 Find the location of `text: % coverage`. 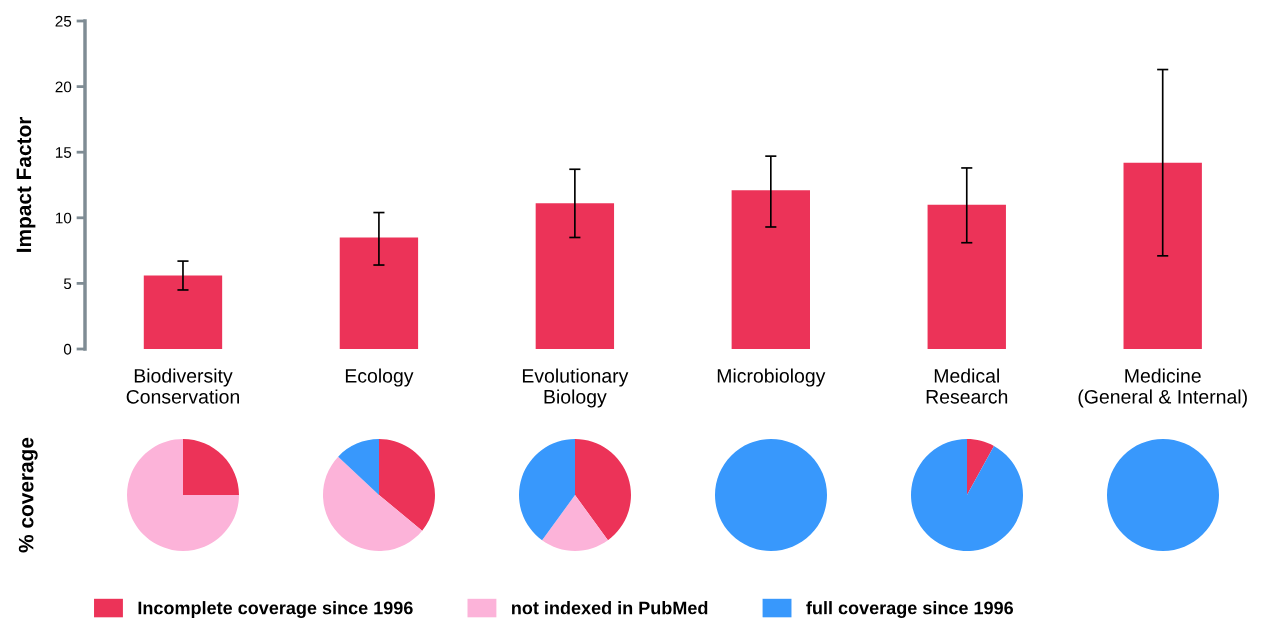

text: % coverage is located at coordinates (28, 495).